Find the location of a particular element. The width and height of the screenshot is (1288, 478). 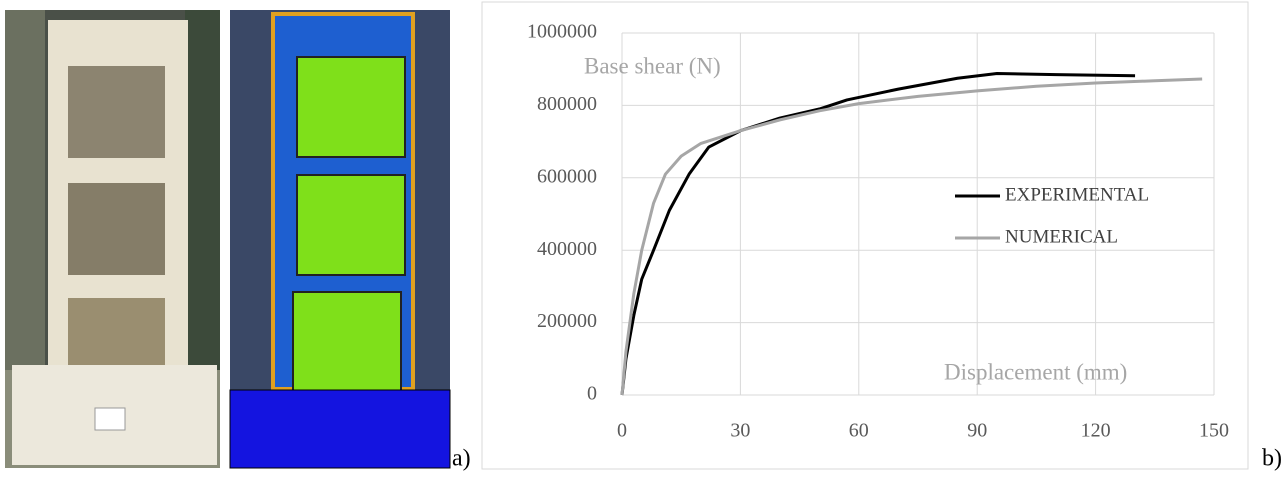

x-tick-label: 120 is located at coordinates (1096, 431).